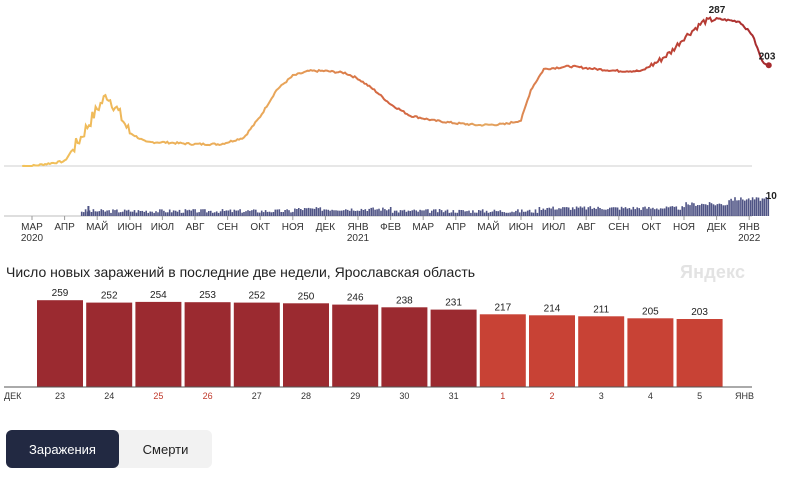 The height and width of the screenshot is (480, 800). I want to click on trend-end-dot, so click(768, 65).